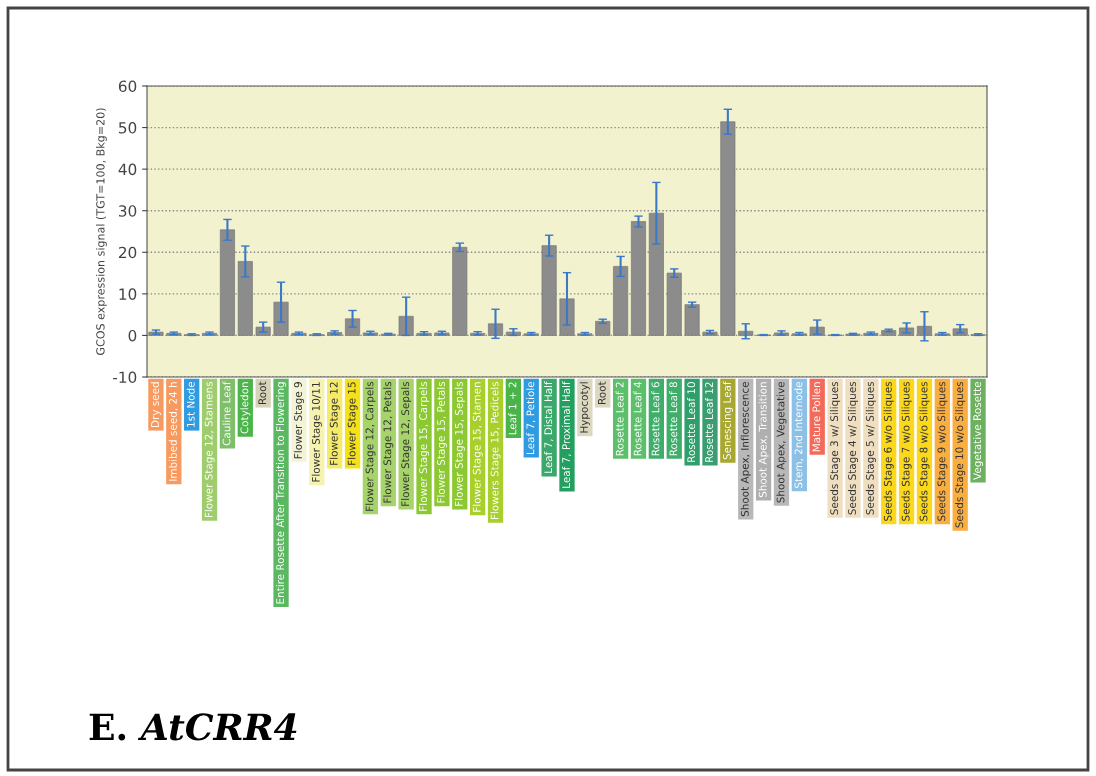 This screenshot has height=776, width=1096. What do you see at coordinates (549, 427) in the screenshot?
I see `x-tick-label: Leaf 7, Distal Half` at bounding box center [549, 427].